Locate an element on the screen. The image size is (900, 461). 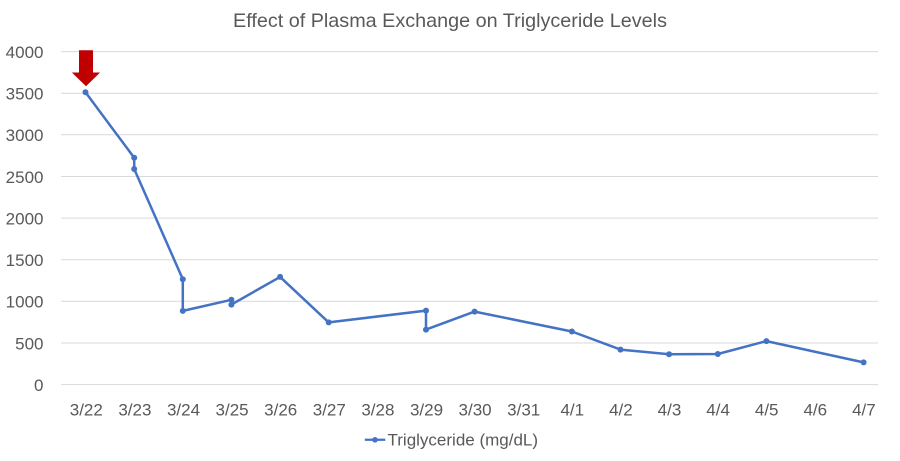
svg-text: 4/2 is located at coordinates (621, 410).